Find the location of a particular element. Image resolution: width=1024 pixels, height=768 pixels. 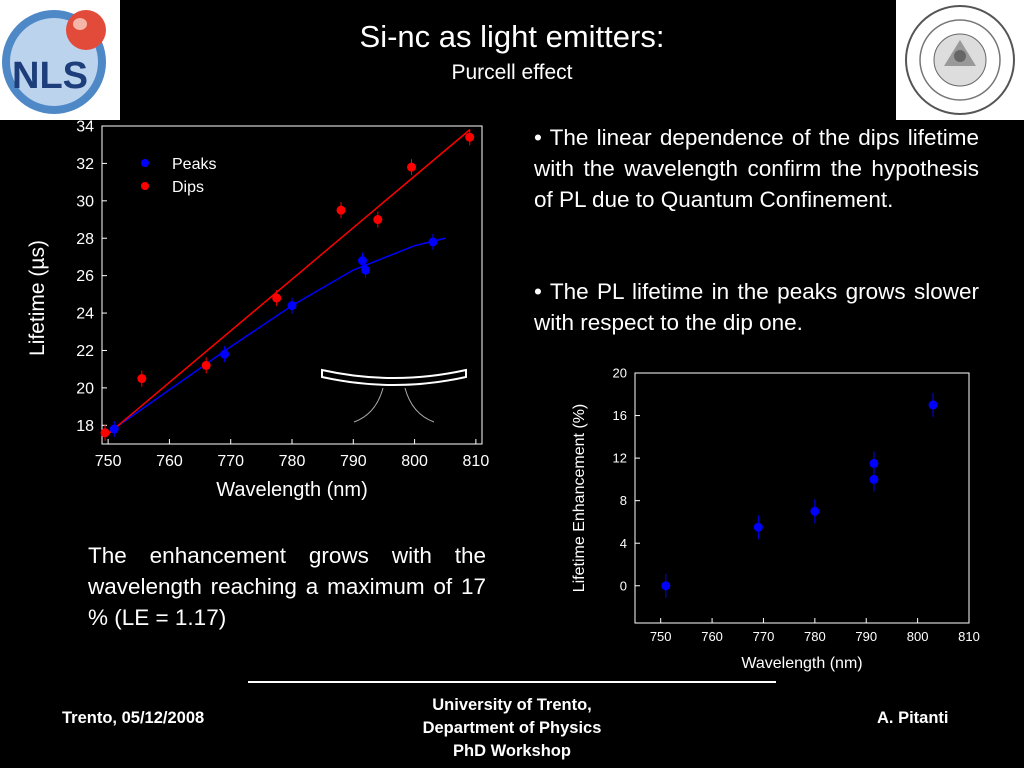

footer-date: Trento, 05/12/2008 is located at coordinates (133, 718).